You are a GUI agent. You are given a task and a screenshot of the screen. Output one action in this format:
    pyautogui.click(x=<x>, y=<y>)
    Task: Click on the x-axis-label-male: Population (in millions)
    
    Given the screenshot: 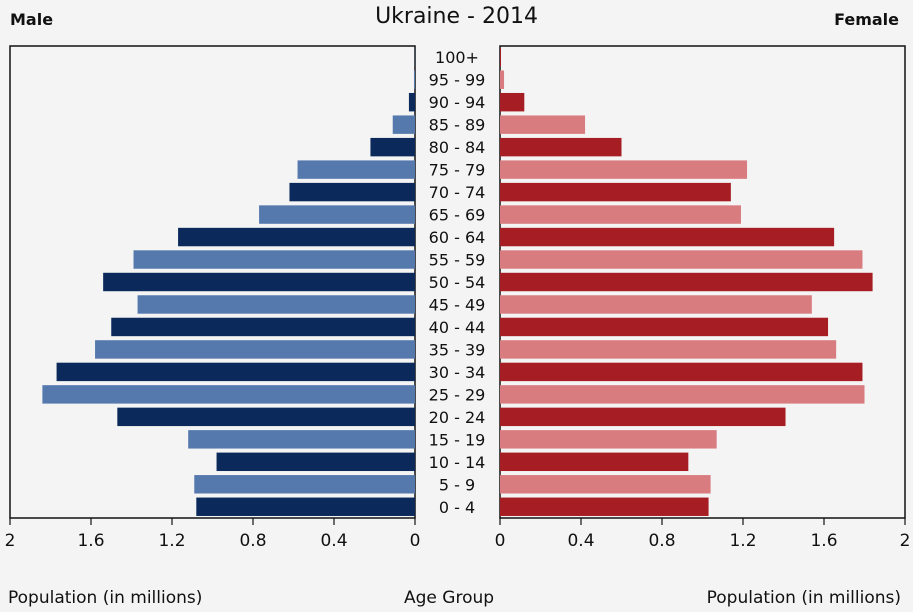 What is the action you would take?
    pyautogui.click(x=105, y=598)
    